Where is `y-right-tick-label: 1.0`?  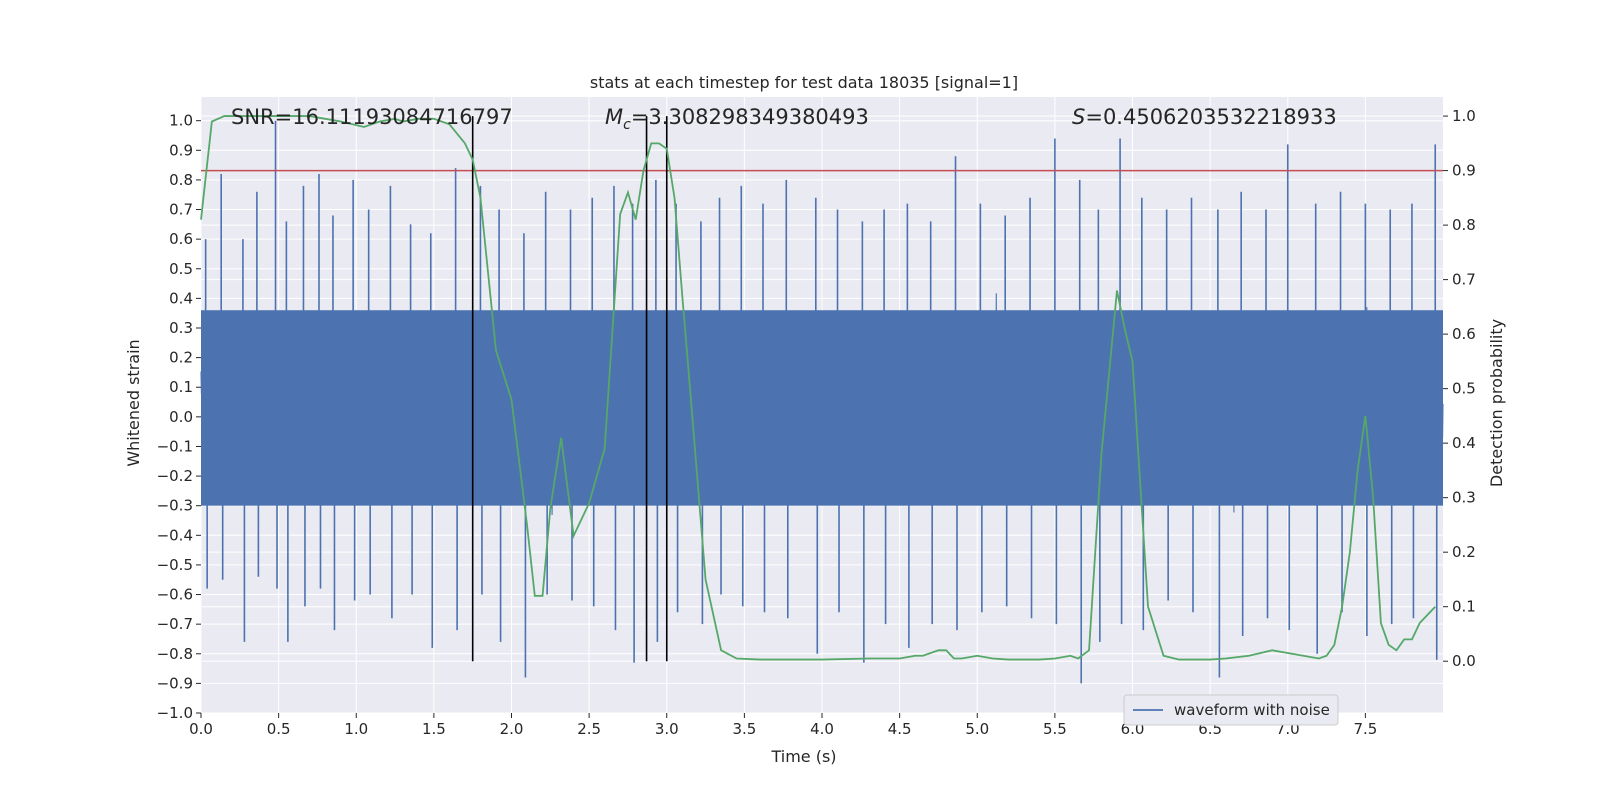 y-right-tick-label: 1.0 is located at coordinates (1464, 116).